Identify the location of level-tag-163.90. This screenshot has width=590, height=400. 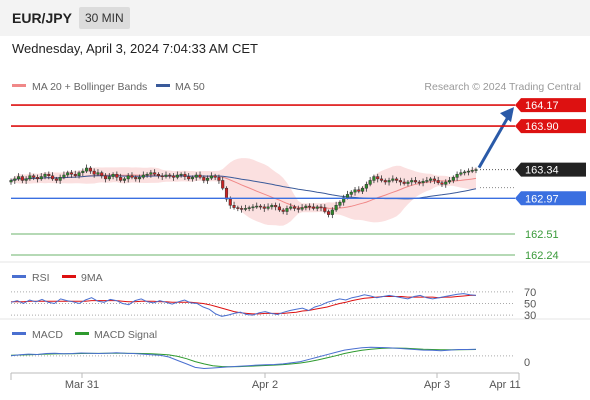
(550, 126).